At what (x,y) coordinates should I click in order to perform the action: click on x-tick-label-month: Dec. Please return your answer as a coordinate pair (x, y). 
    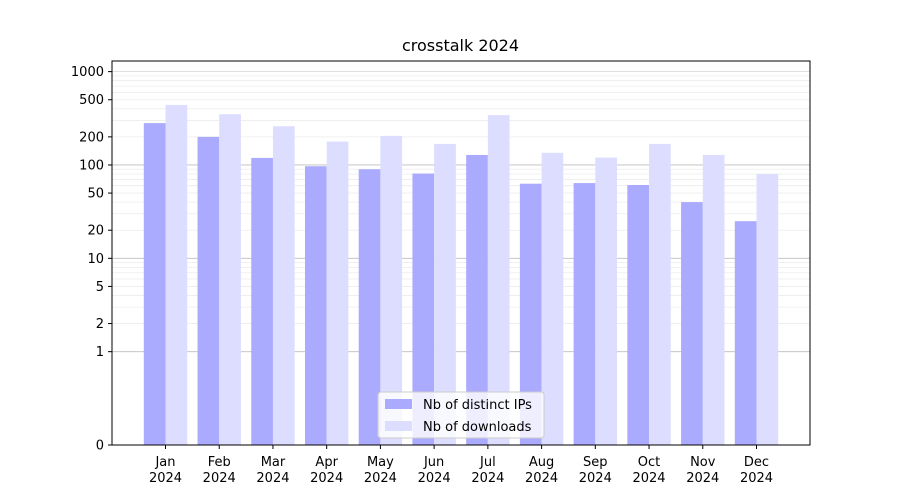
    Looking at the image, I should click on (756, 462).